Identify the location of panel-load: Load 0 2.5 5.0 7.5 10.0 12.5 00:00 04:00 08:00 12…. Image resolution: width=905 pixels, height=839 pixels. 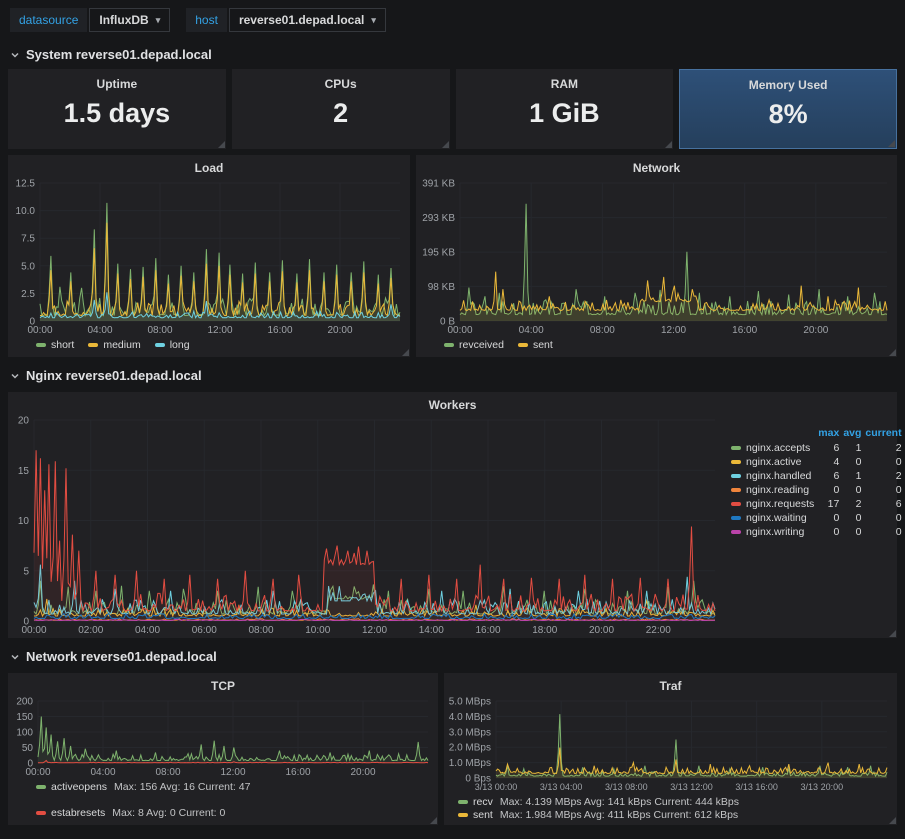
(209, 256).